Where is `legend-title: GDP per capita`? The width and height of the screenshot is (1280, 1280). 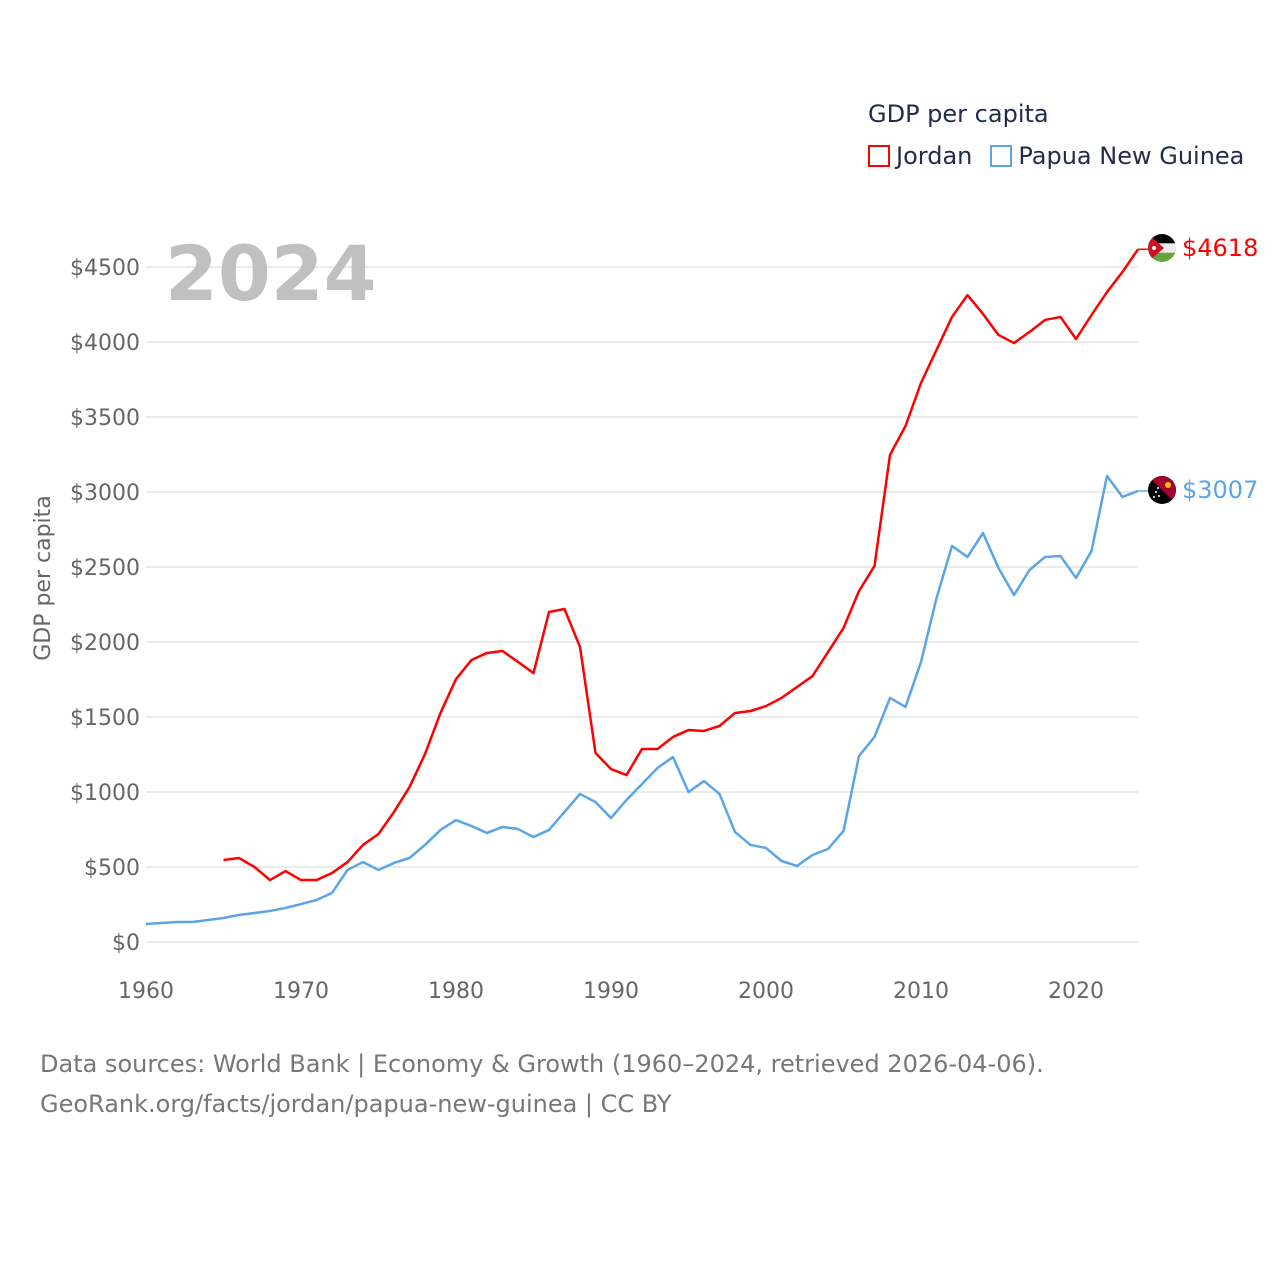 legend-title: GDP per capita is located at coordinates (958, 114).